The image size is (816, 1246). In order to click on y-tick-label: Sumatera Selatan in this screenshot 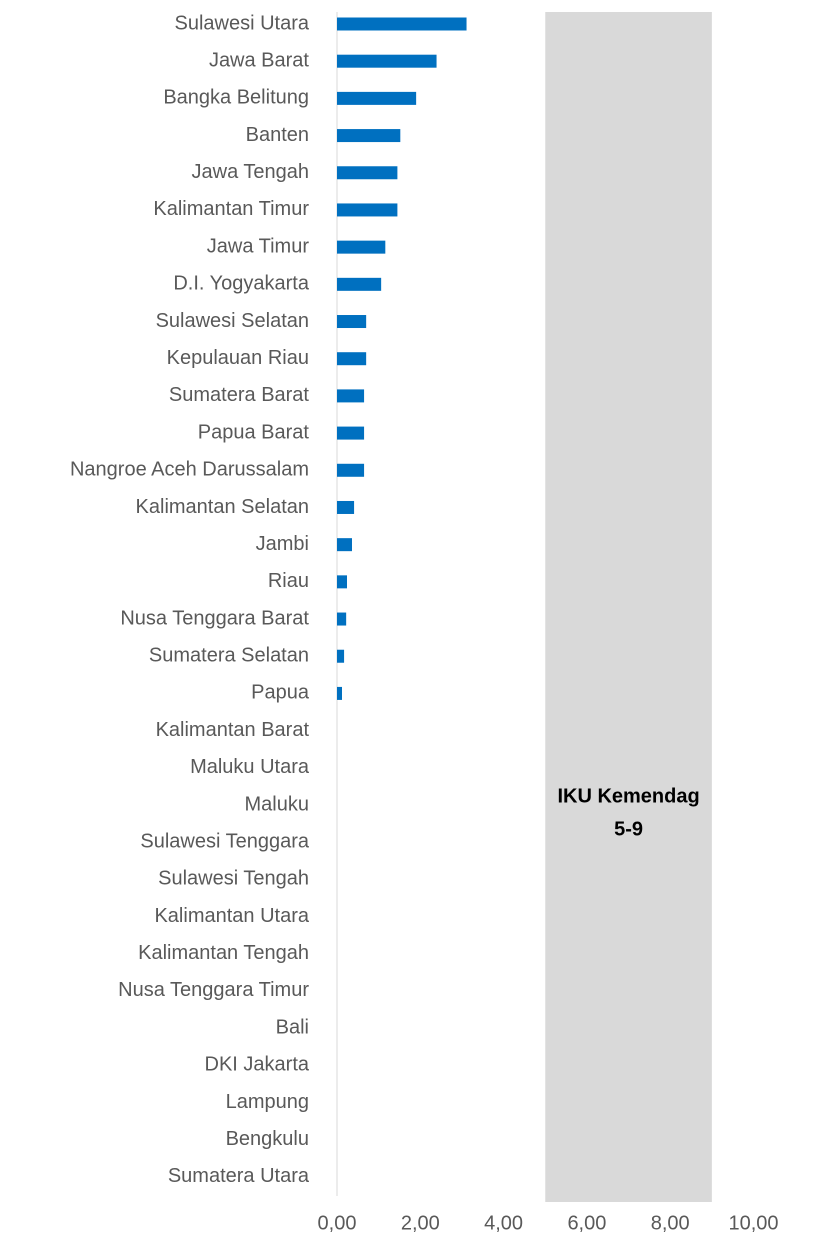, I will do `click(229, 656)`.